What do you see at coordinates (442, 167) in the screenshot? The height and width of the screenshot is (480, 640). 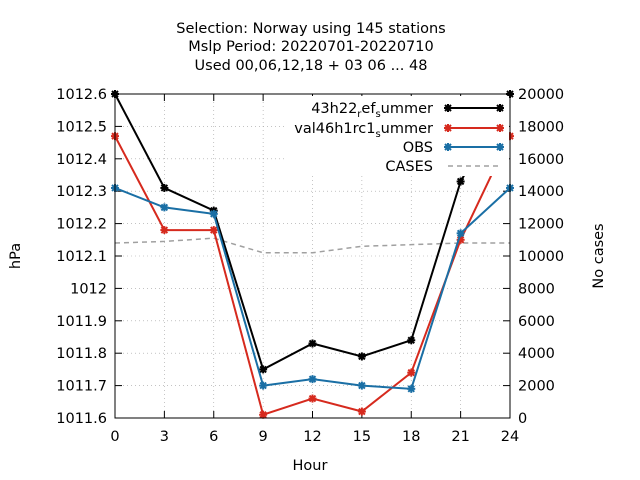 I see `legend-entry: CASES` at bounding box center [442, 167].